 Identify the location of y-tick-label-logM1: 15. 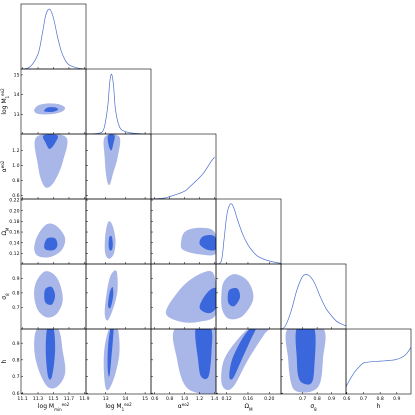
(17, 76).